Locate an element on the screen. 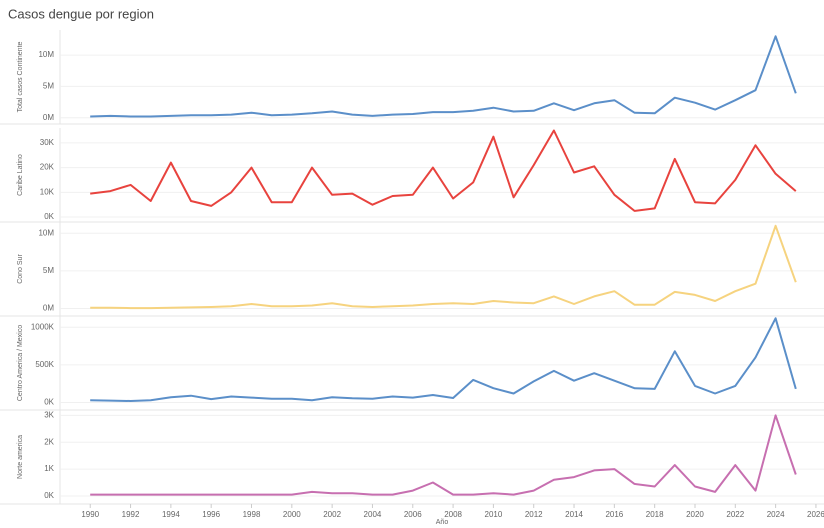 The height and width of the screenshot is (528, 824). y-axis-label: Centro America / Mexico is located at coordinates (20, 363).